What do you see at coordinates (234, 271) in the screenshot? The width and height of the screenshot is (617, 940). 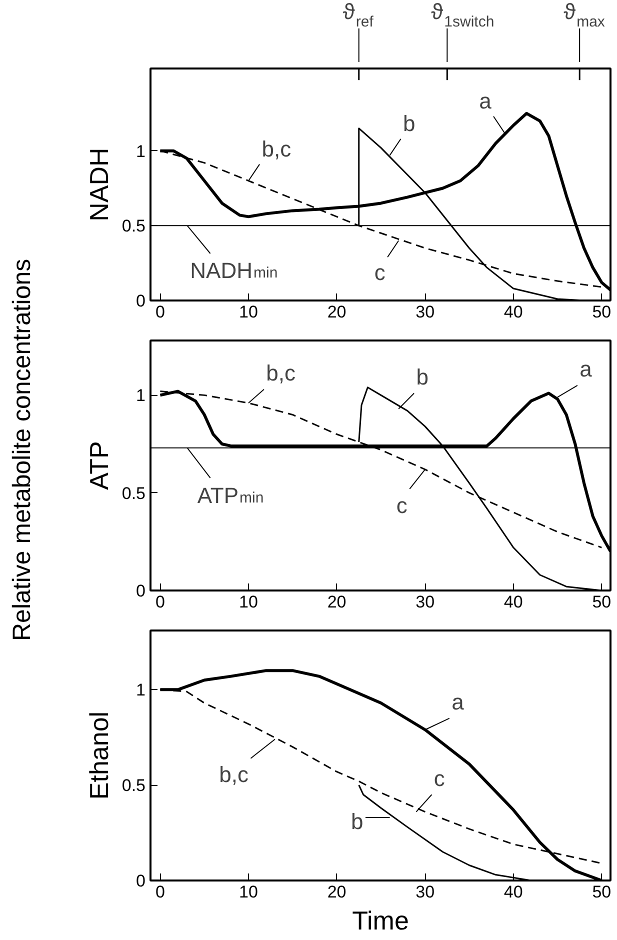 I see `legend-label: NADHmin` at bounding box center [234, 271].